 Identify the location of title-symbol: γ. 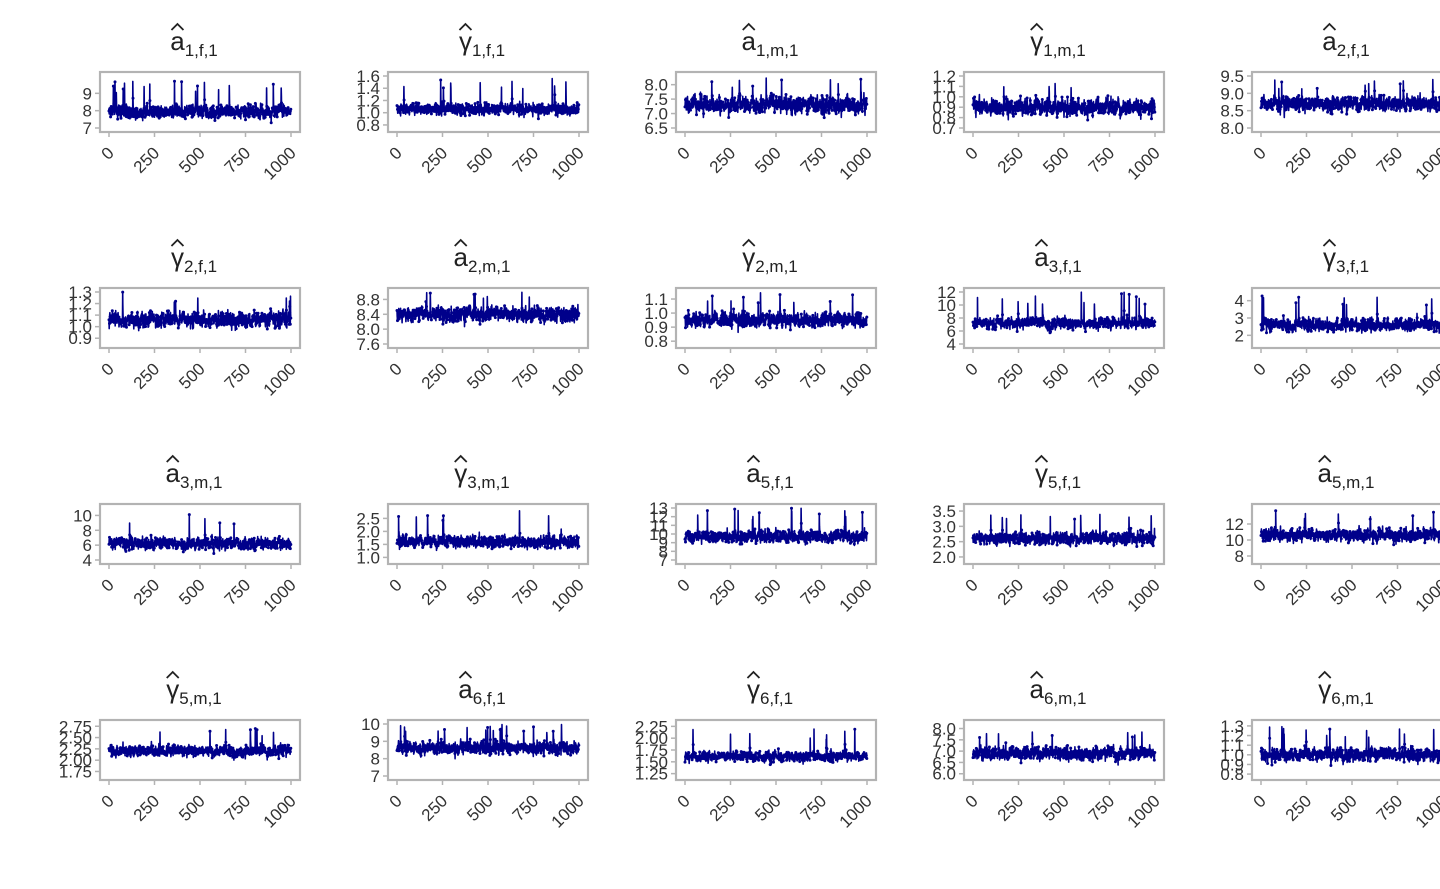
(1036, 41).